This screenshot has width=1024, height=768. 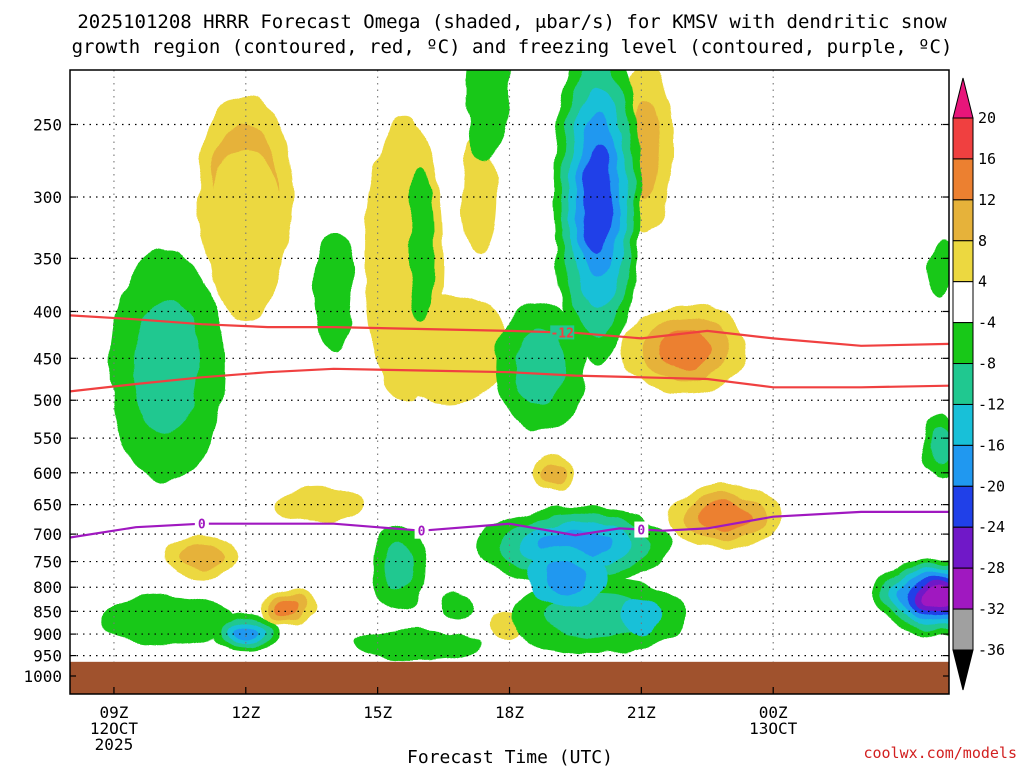 I want to click on y-tick-label-500: 500, so click(x=47, y=400).